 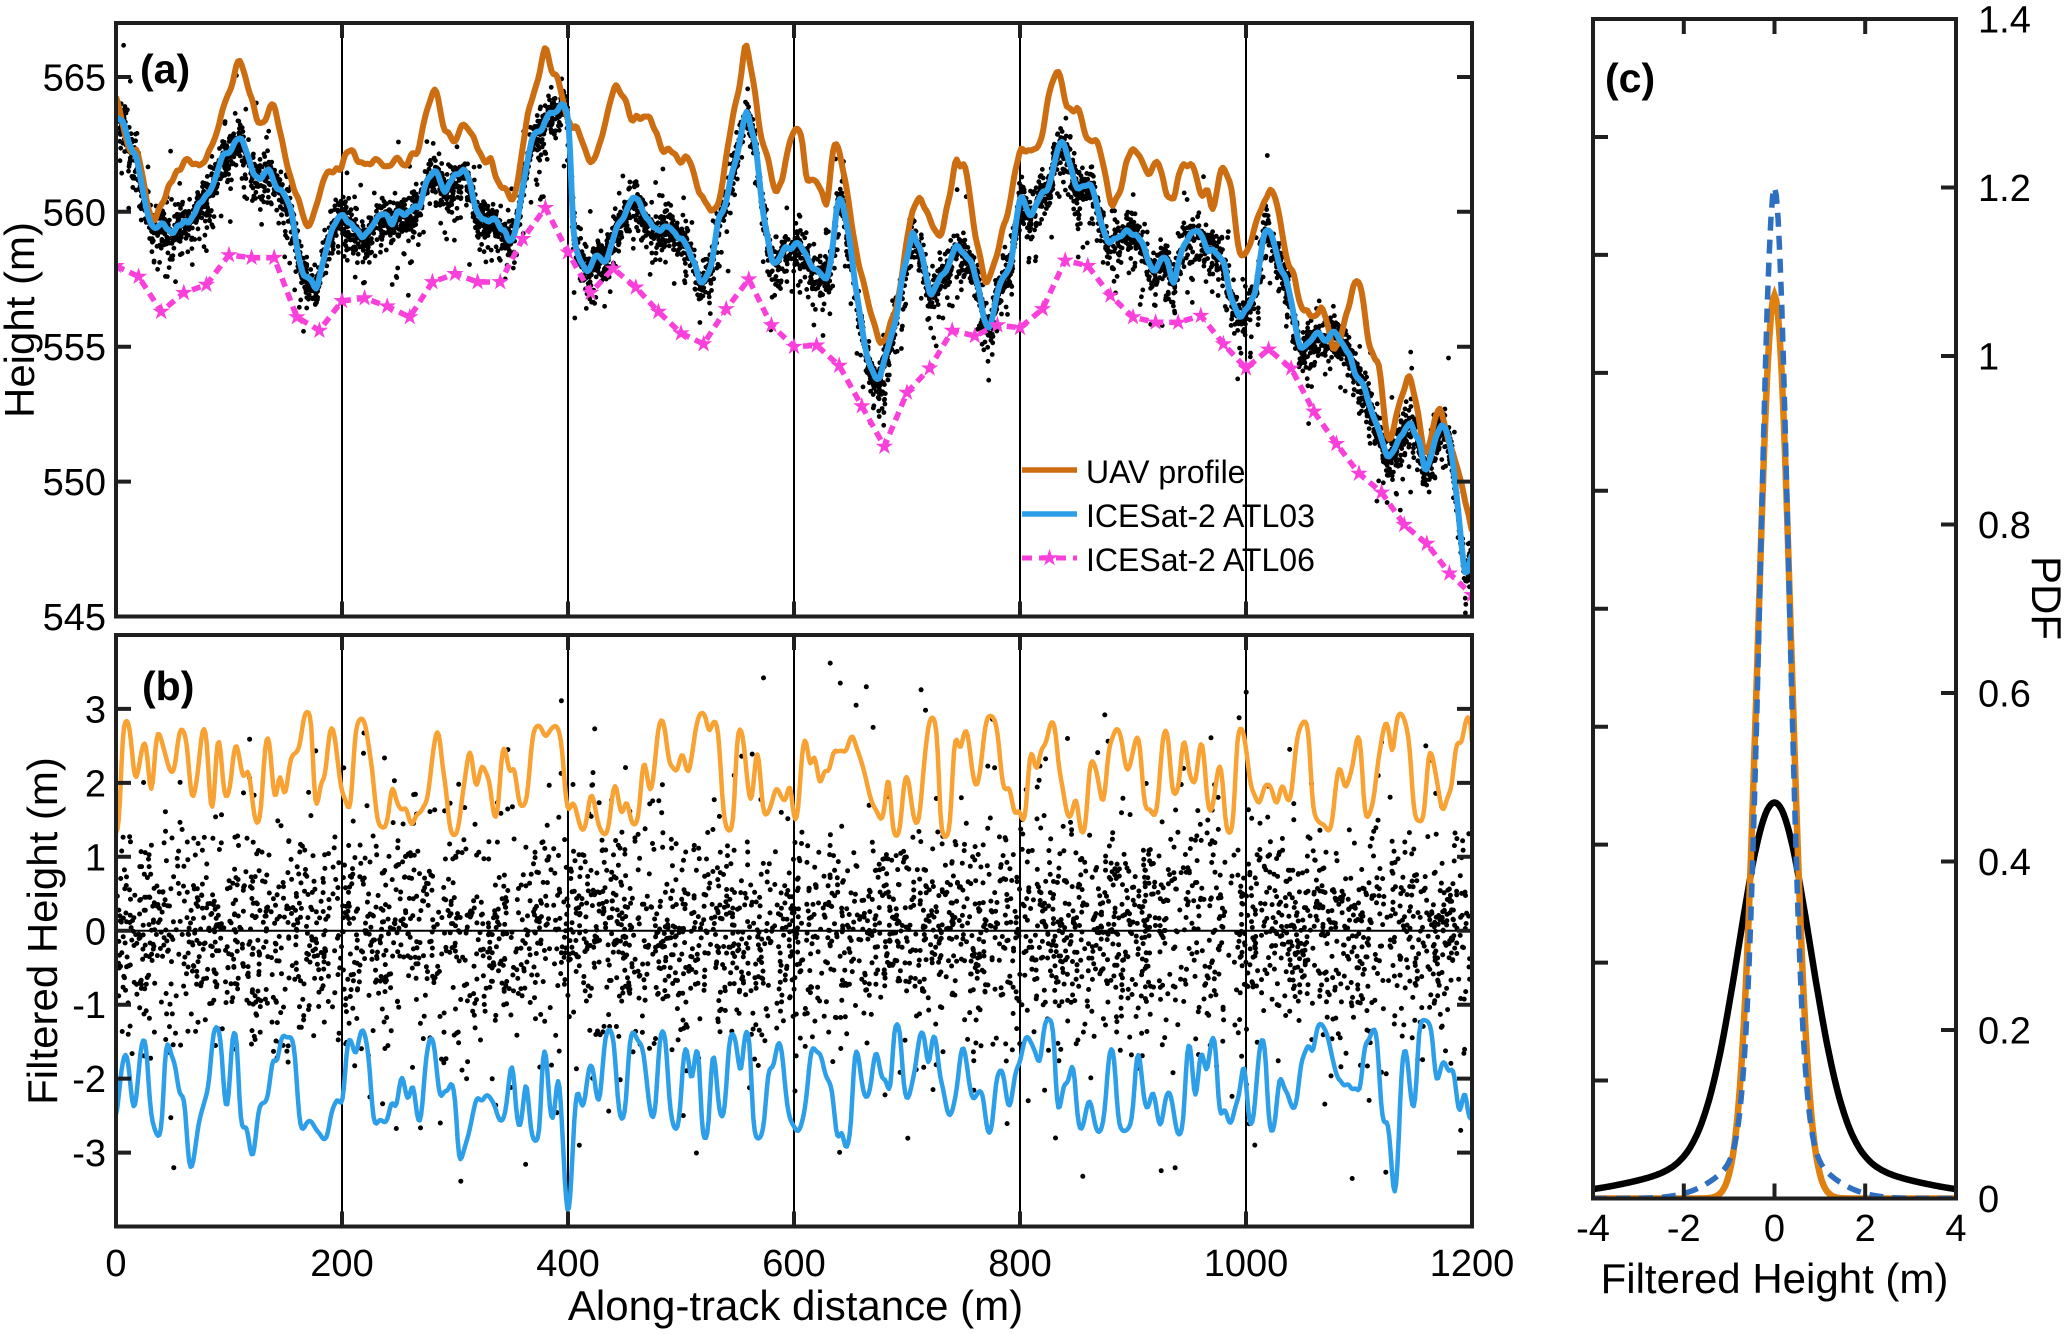 I want to click on svg-text: 4, so click(x=1955, y=1229).